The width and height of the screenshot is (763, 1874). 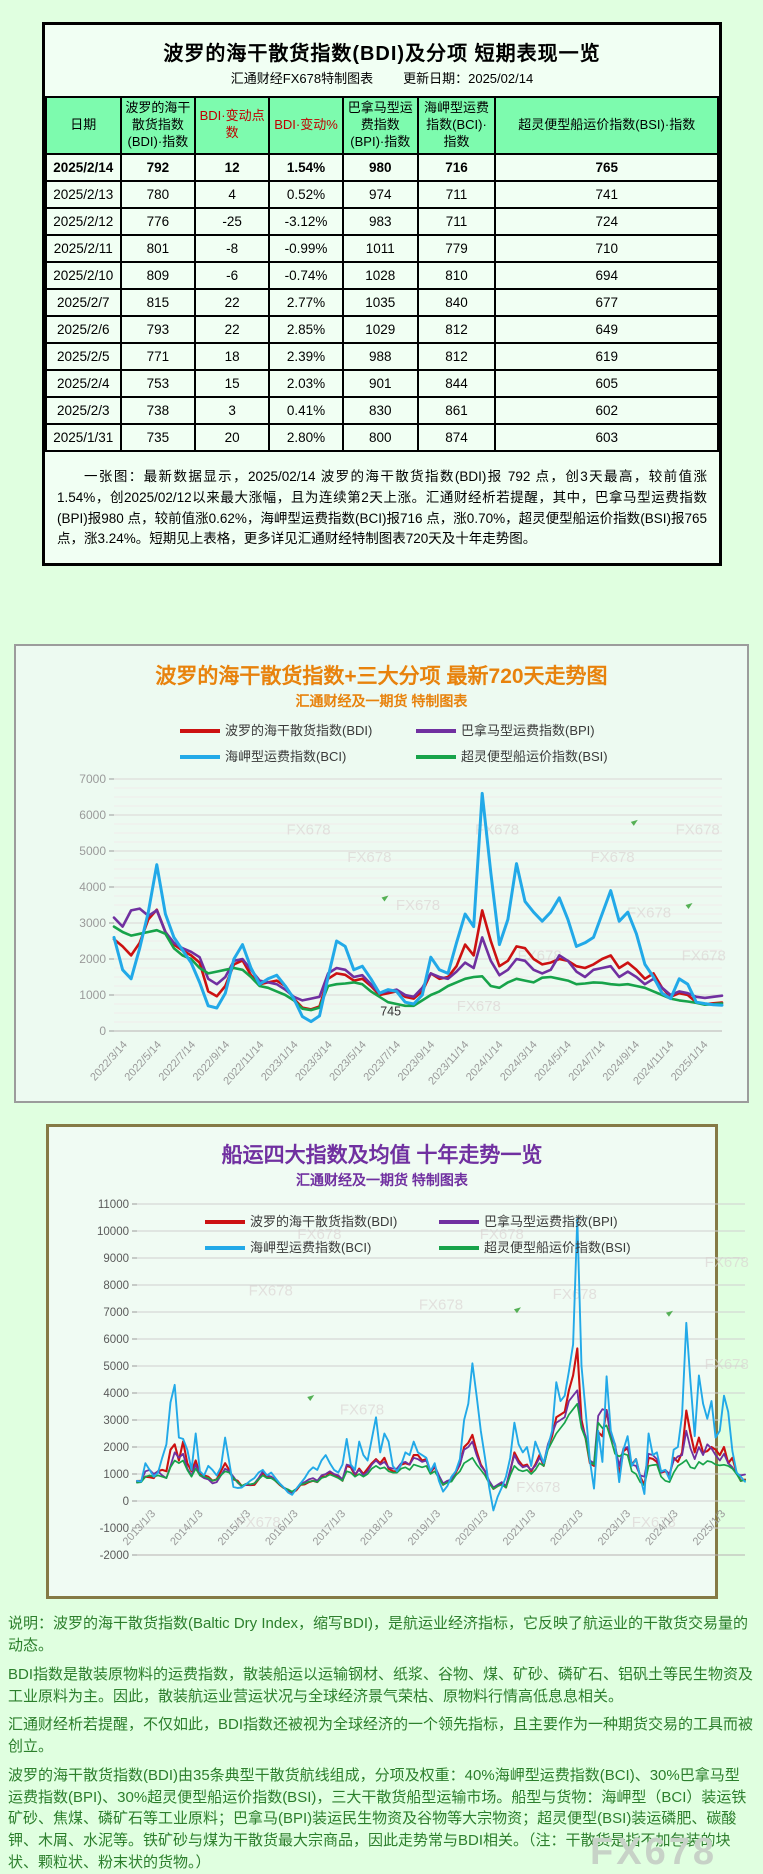 I want to click on table-cell: 983, so click(x=380, y=221).